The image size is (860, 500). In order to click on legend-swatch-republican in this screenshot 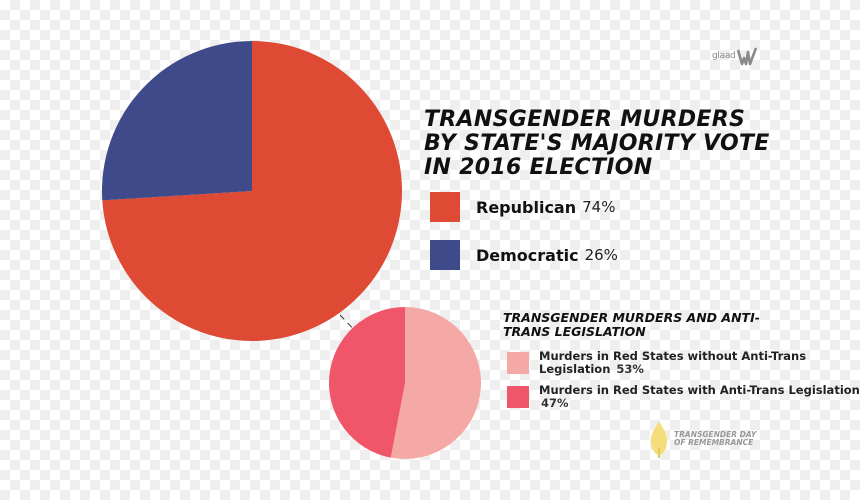, I will do `click(445, 207)`.